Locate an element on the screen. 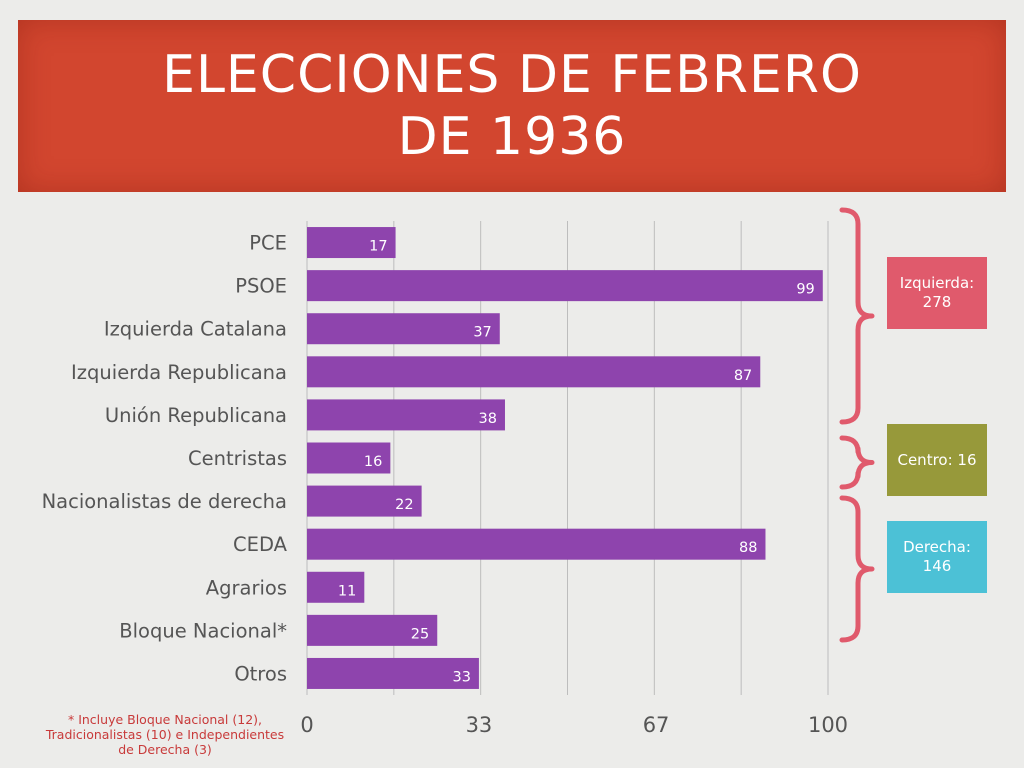  data-label: 38 is located at coordinates (488, 419).